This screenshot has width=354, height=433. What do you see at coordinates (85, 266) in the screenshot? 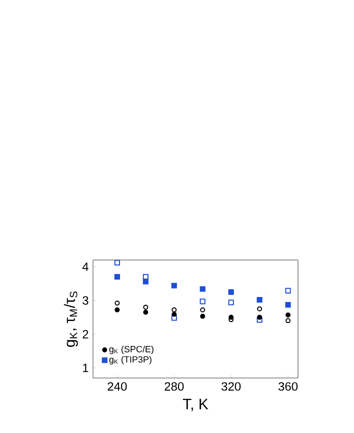
I see `y-tick-label: 4` at bounding box center [85, 266].